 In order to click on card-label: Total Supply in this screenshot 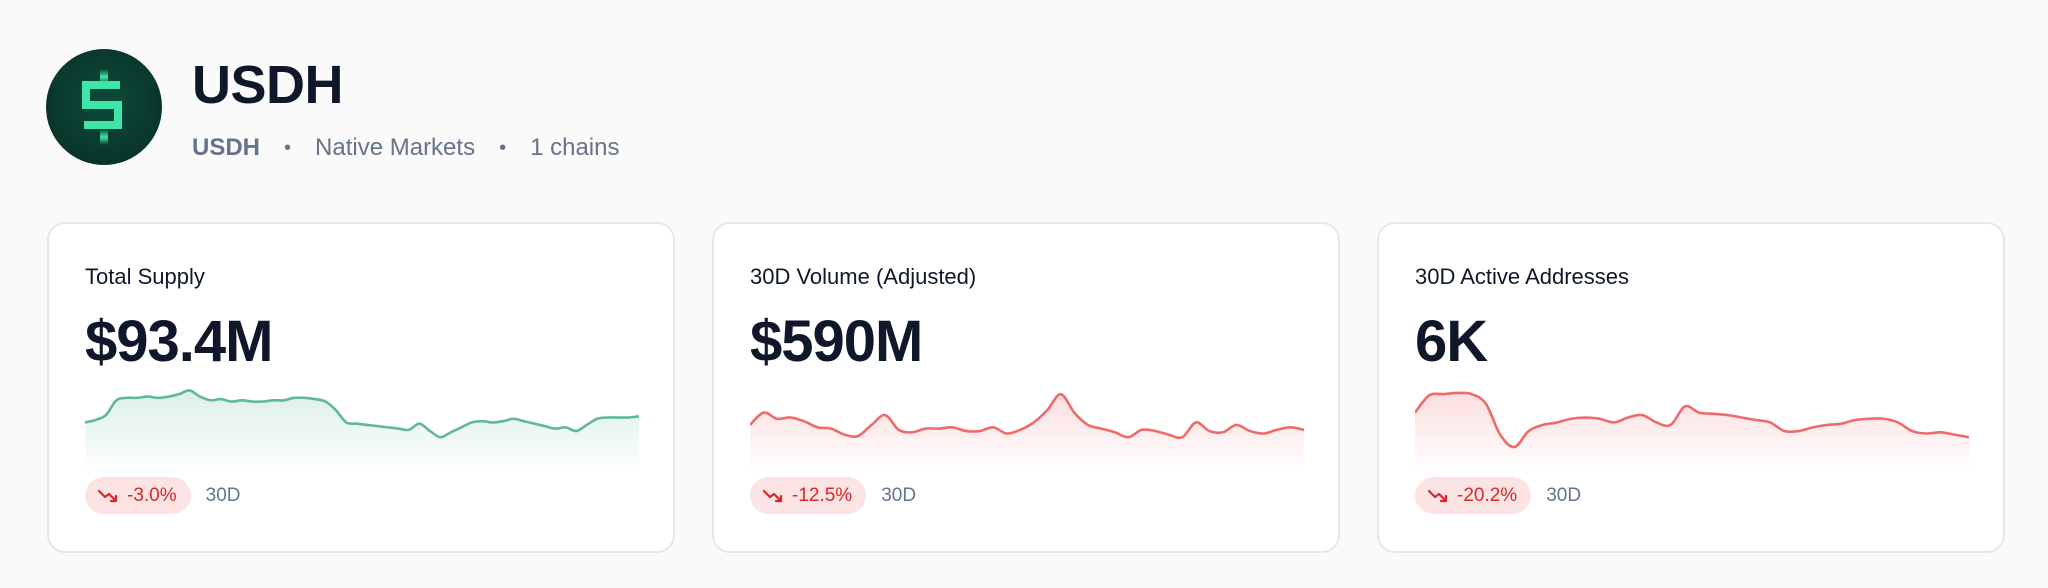, I will do `click(145, 276)`.